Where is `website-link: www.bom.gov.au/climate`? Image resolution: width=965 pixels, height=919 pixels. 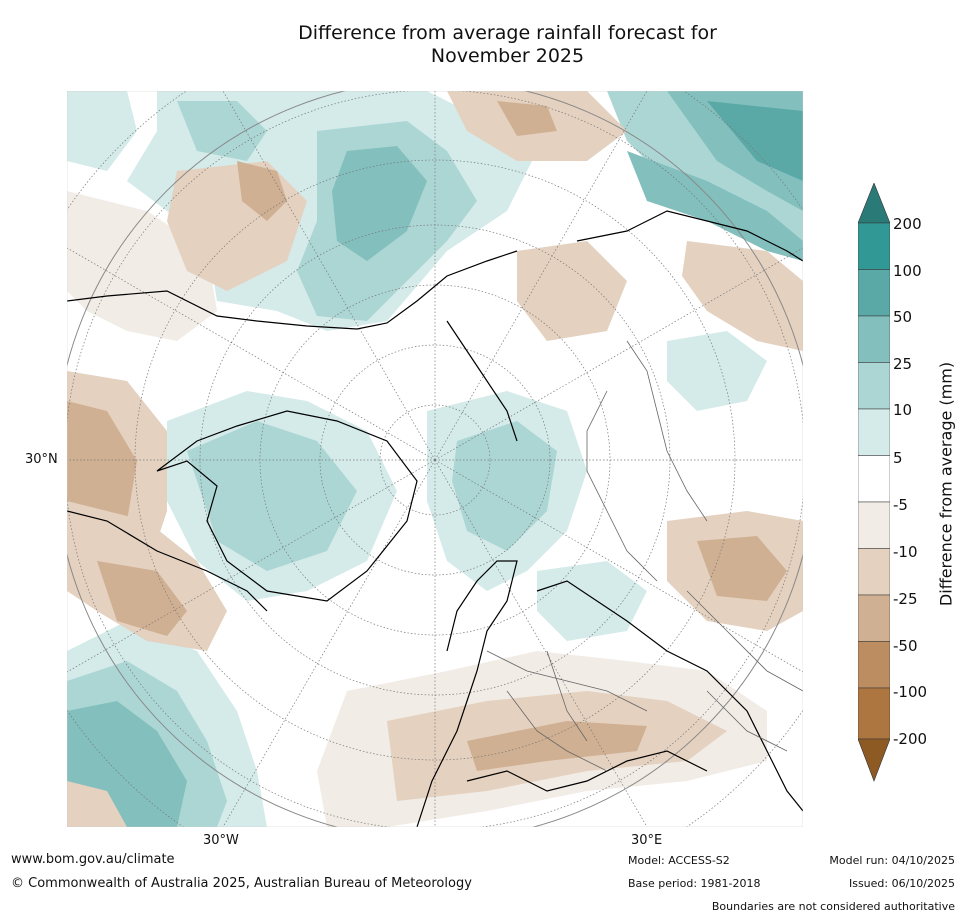 website-link: www.bom.gov.au/climate is located at coordinates (93, 859).